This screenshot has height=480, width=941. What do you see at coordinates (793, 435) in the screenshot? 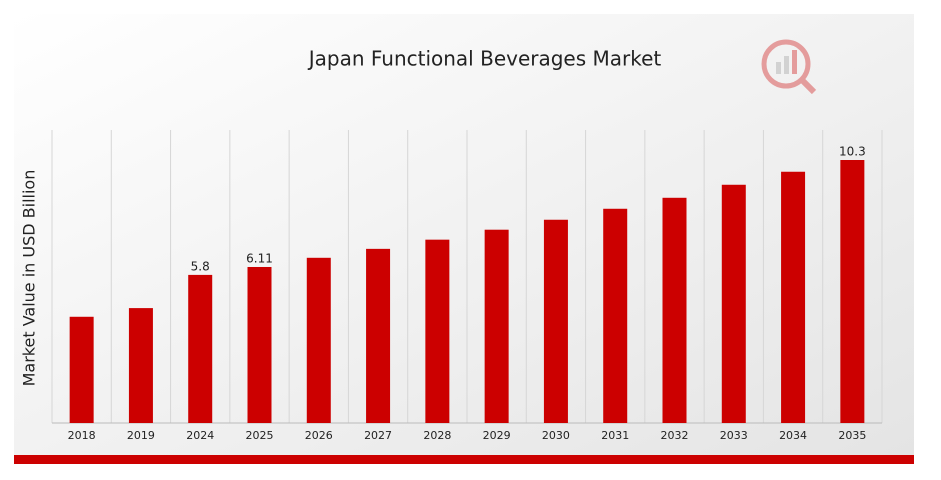
I see `x-tick-label: 2034` at bounding box center [793, 435].